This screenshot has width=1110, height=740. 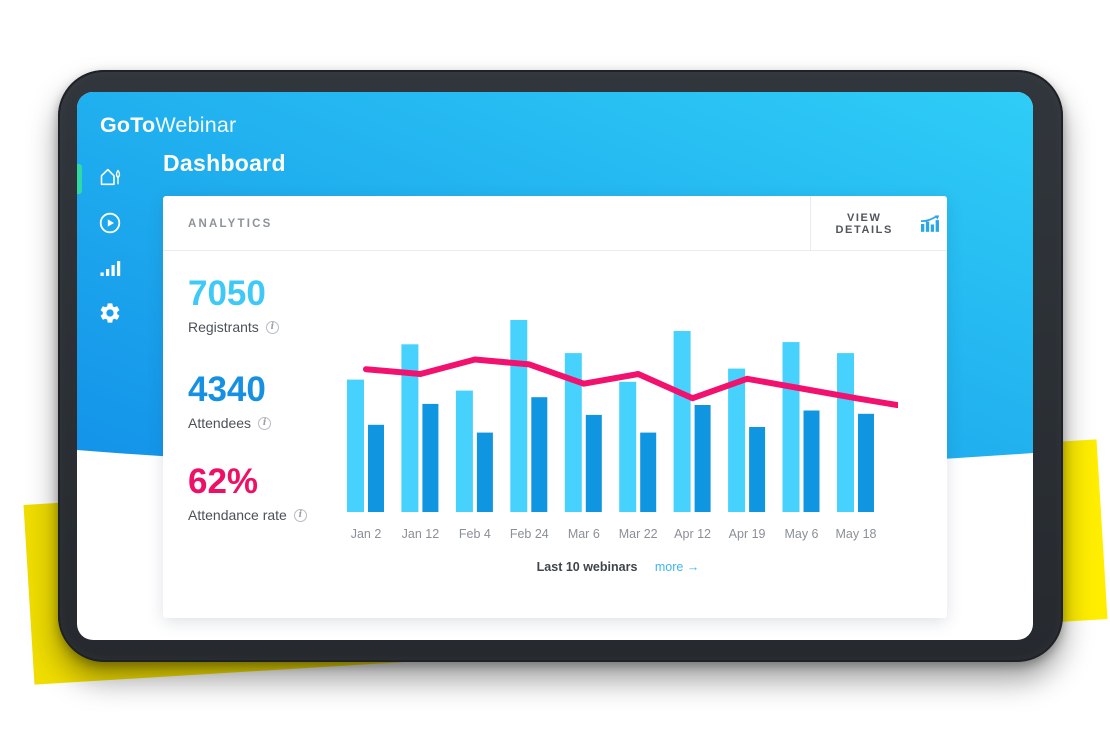 I want to click on sidebar-item-webinars, so click(x=110, y=223).